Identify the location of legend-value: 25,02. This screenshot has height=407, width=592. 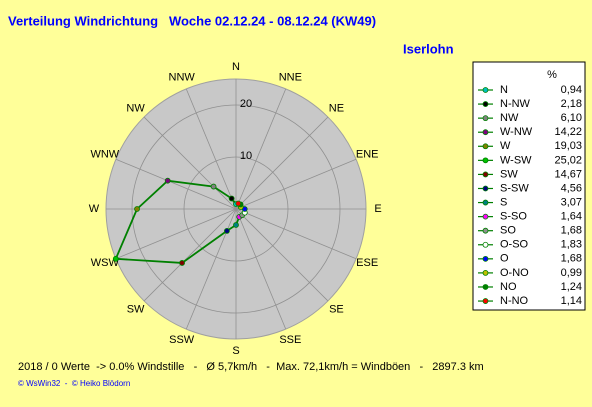
(568, 160).